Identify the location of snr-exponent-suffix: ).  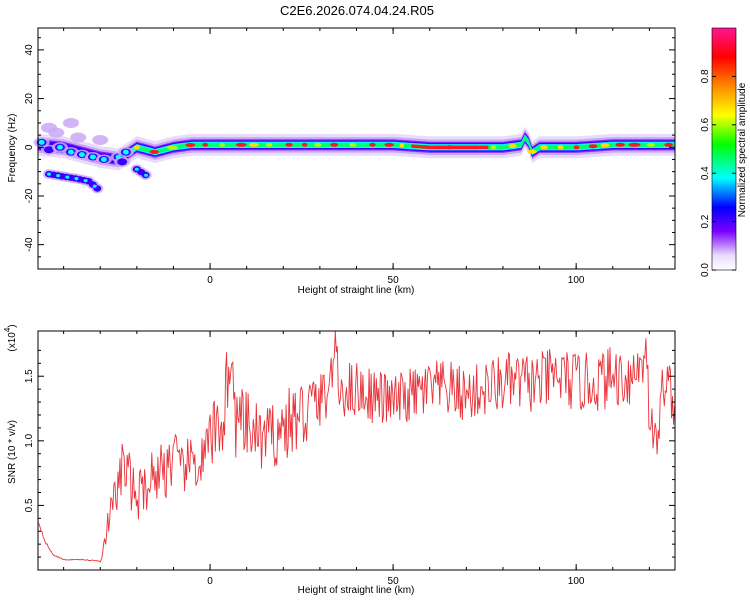
(12, 325).